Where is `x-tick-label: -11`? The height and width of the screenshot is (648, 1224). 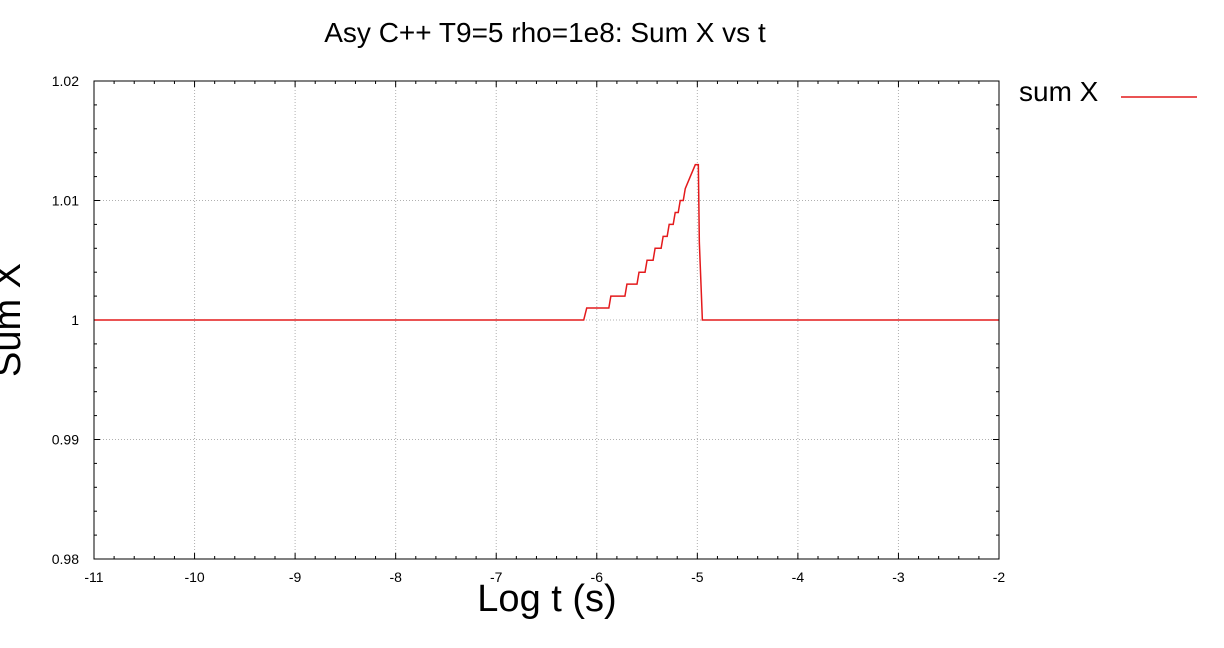
x-tick-label: -11 is located at coordinates (93, 577).